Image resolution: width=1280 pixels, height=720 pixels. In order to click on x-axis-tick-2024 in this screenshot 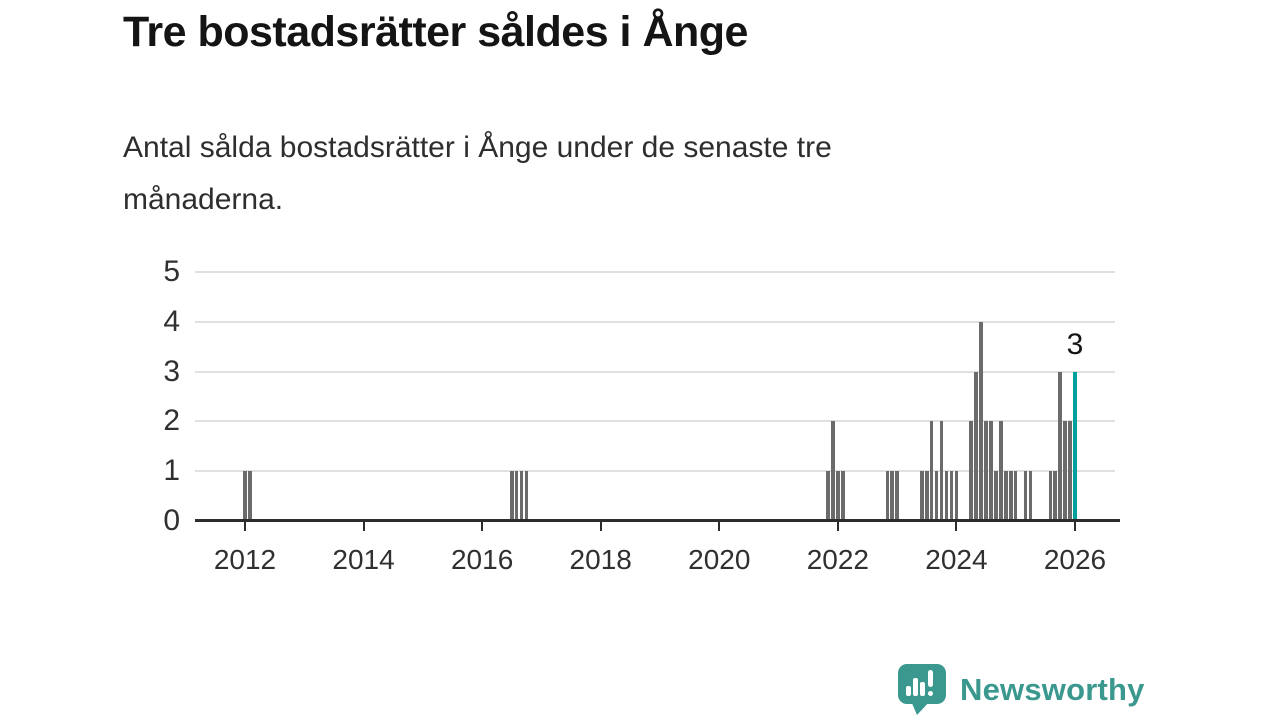, I will do `click(956, 526)`.